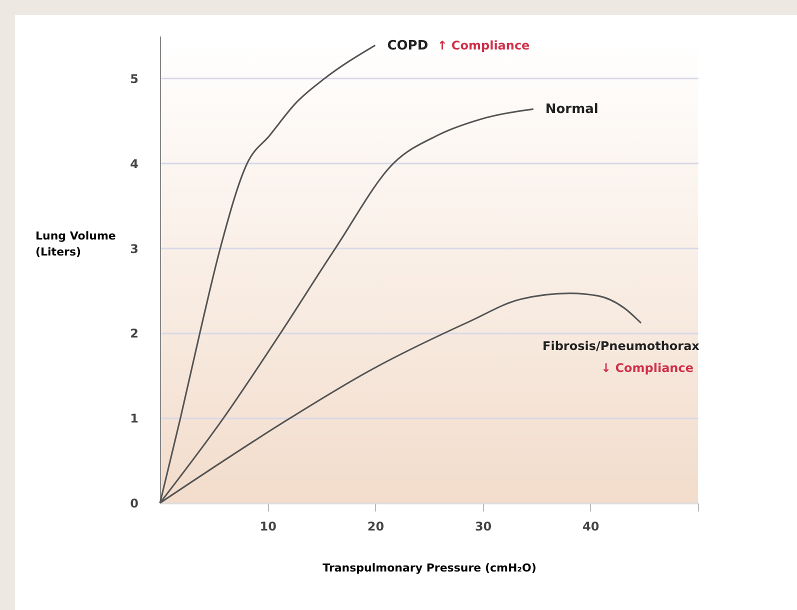  What do you see at coordinates (483, 45) in the screenshot?
I see `annotation: ↑ Compliance` at bounding box center [483, 45].